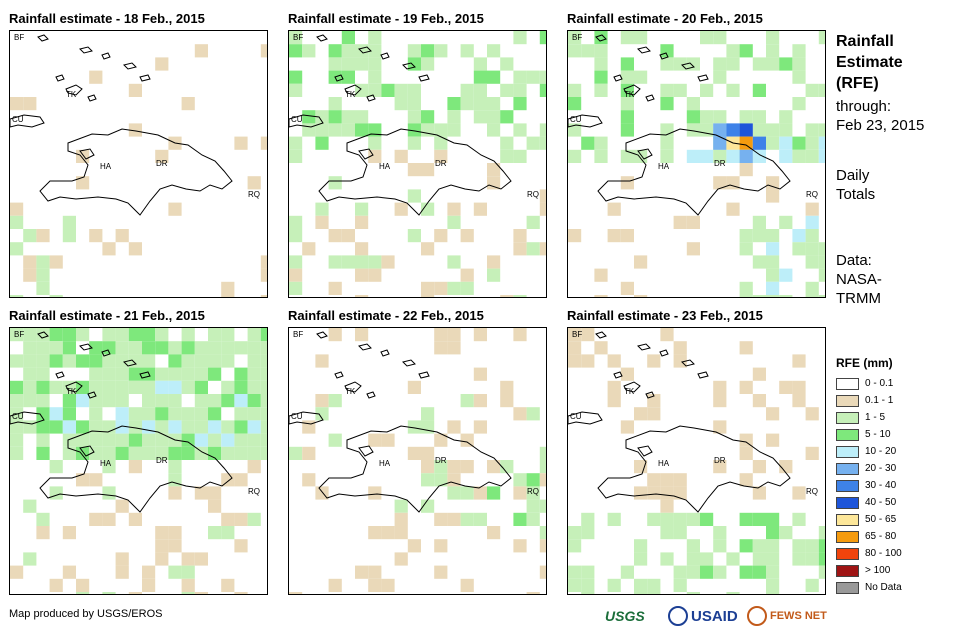 This screenshot has height=635, width=970. What do you see at coordinates (859, 279) in the screenshot?
I see `data-line-2: NASA-` at bounding box center [859, 279].